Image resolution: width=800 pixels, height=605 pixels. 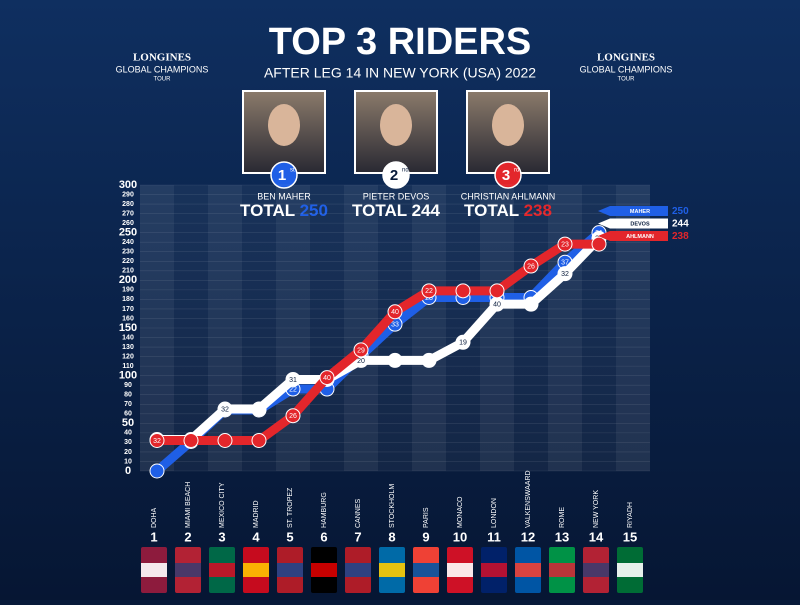 I want to click on x-tick-label: STOCKHOLM, so click(x=392, y=506).